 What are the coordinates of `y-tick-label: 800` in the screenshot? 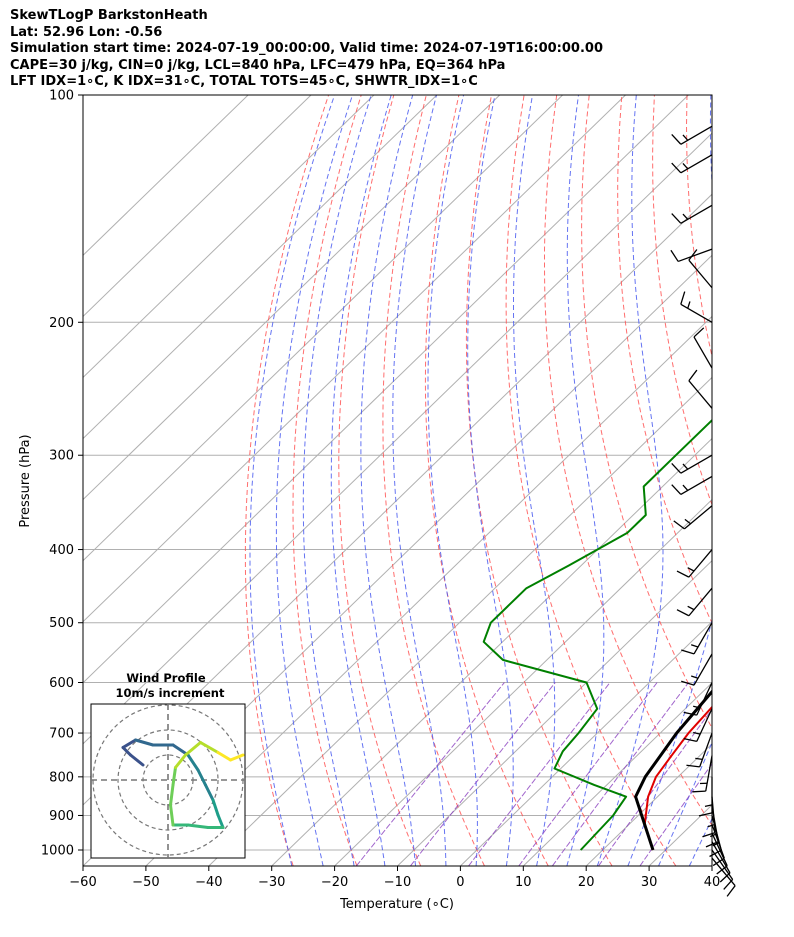 It's located at (61, 777).